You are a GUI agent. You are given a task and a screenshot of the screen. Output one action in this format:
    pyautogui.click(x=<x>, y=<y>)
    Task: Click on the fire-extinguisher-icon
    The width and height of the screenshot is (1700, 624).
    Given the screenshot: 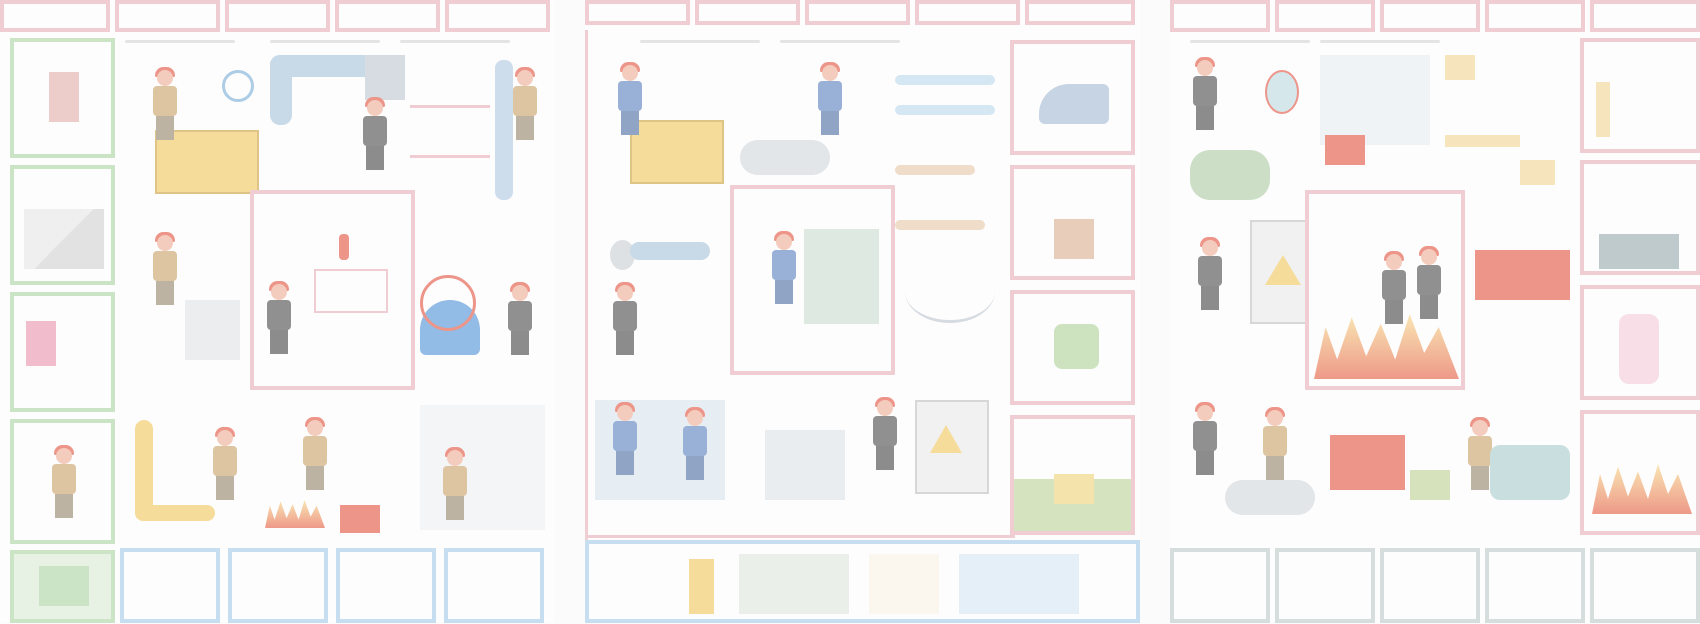 What is the action you would take?
    pyautogui.click(x=344, y=247)
    